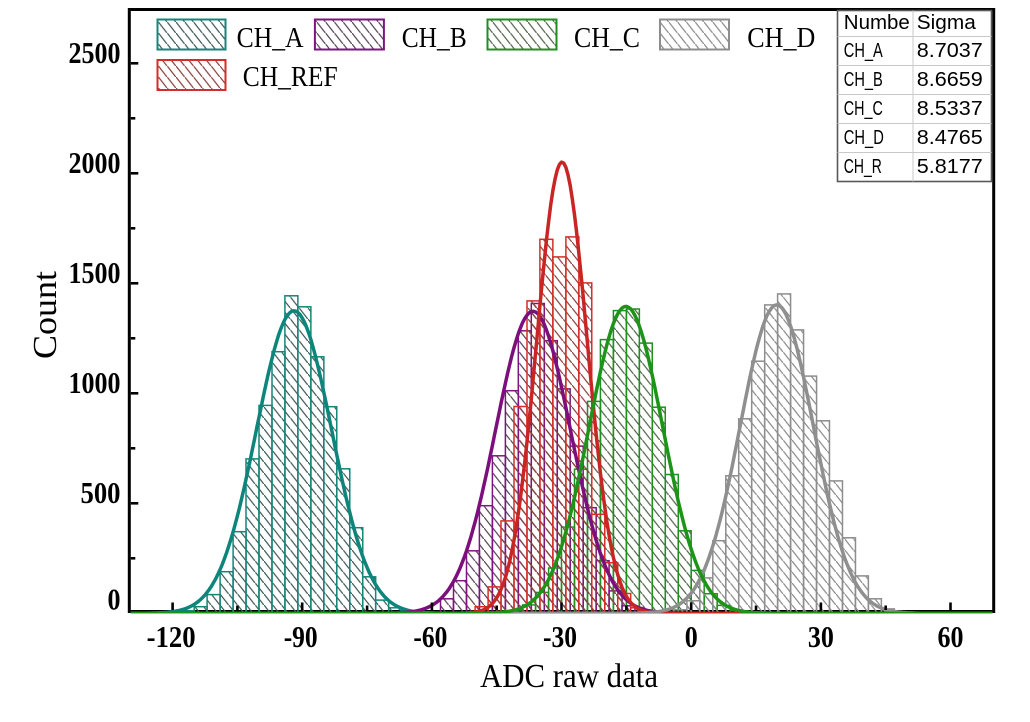 The height and width of the screenshot is (722, 1030). I want to click on svg-text: -30, so click(560, 636).